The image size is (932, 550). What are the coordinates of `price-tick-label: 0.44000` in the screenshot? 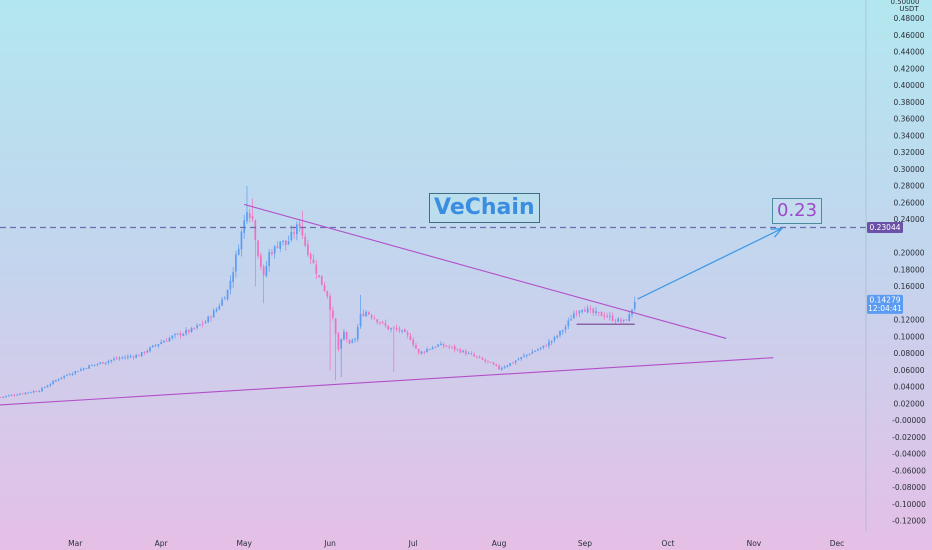 It's located at (908, 52).